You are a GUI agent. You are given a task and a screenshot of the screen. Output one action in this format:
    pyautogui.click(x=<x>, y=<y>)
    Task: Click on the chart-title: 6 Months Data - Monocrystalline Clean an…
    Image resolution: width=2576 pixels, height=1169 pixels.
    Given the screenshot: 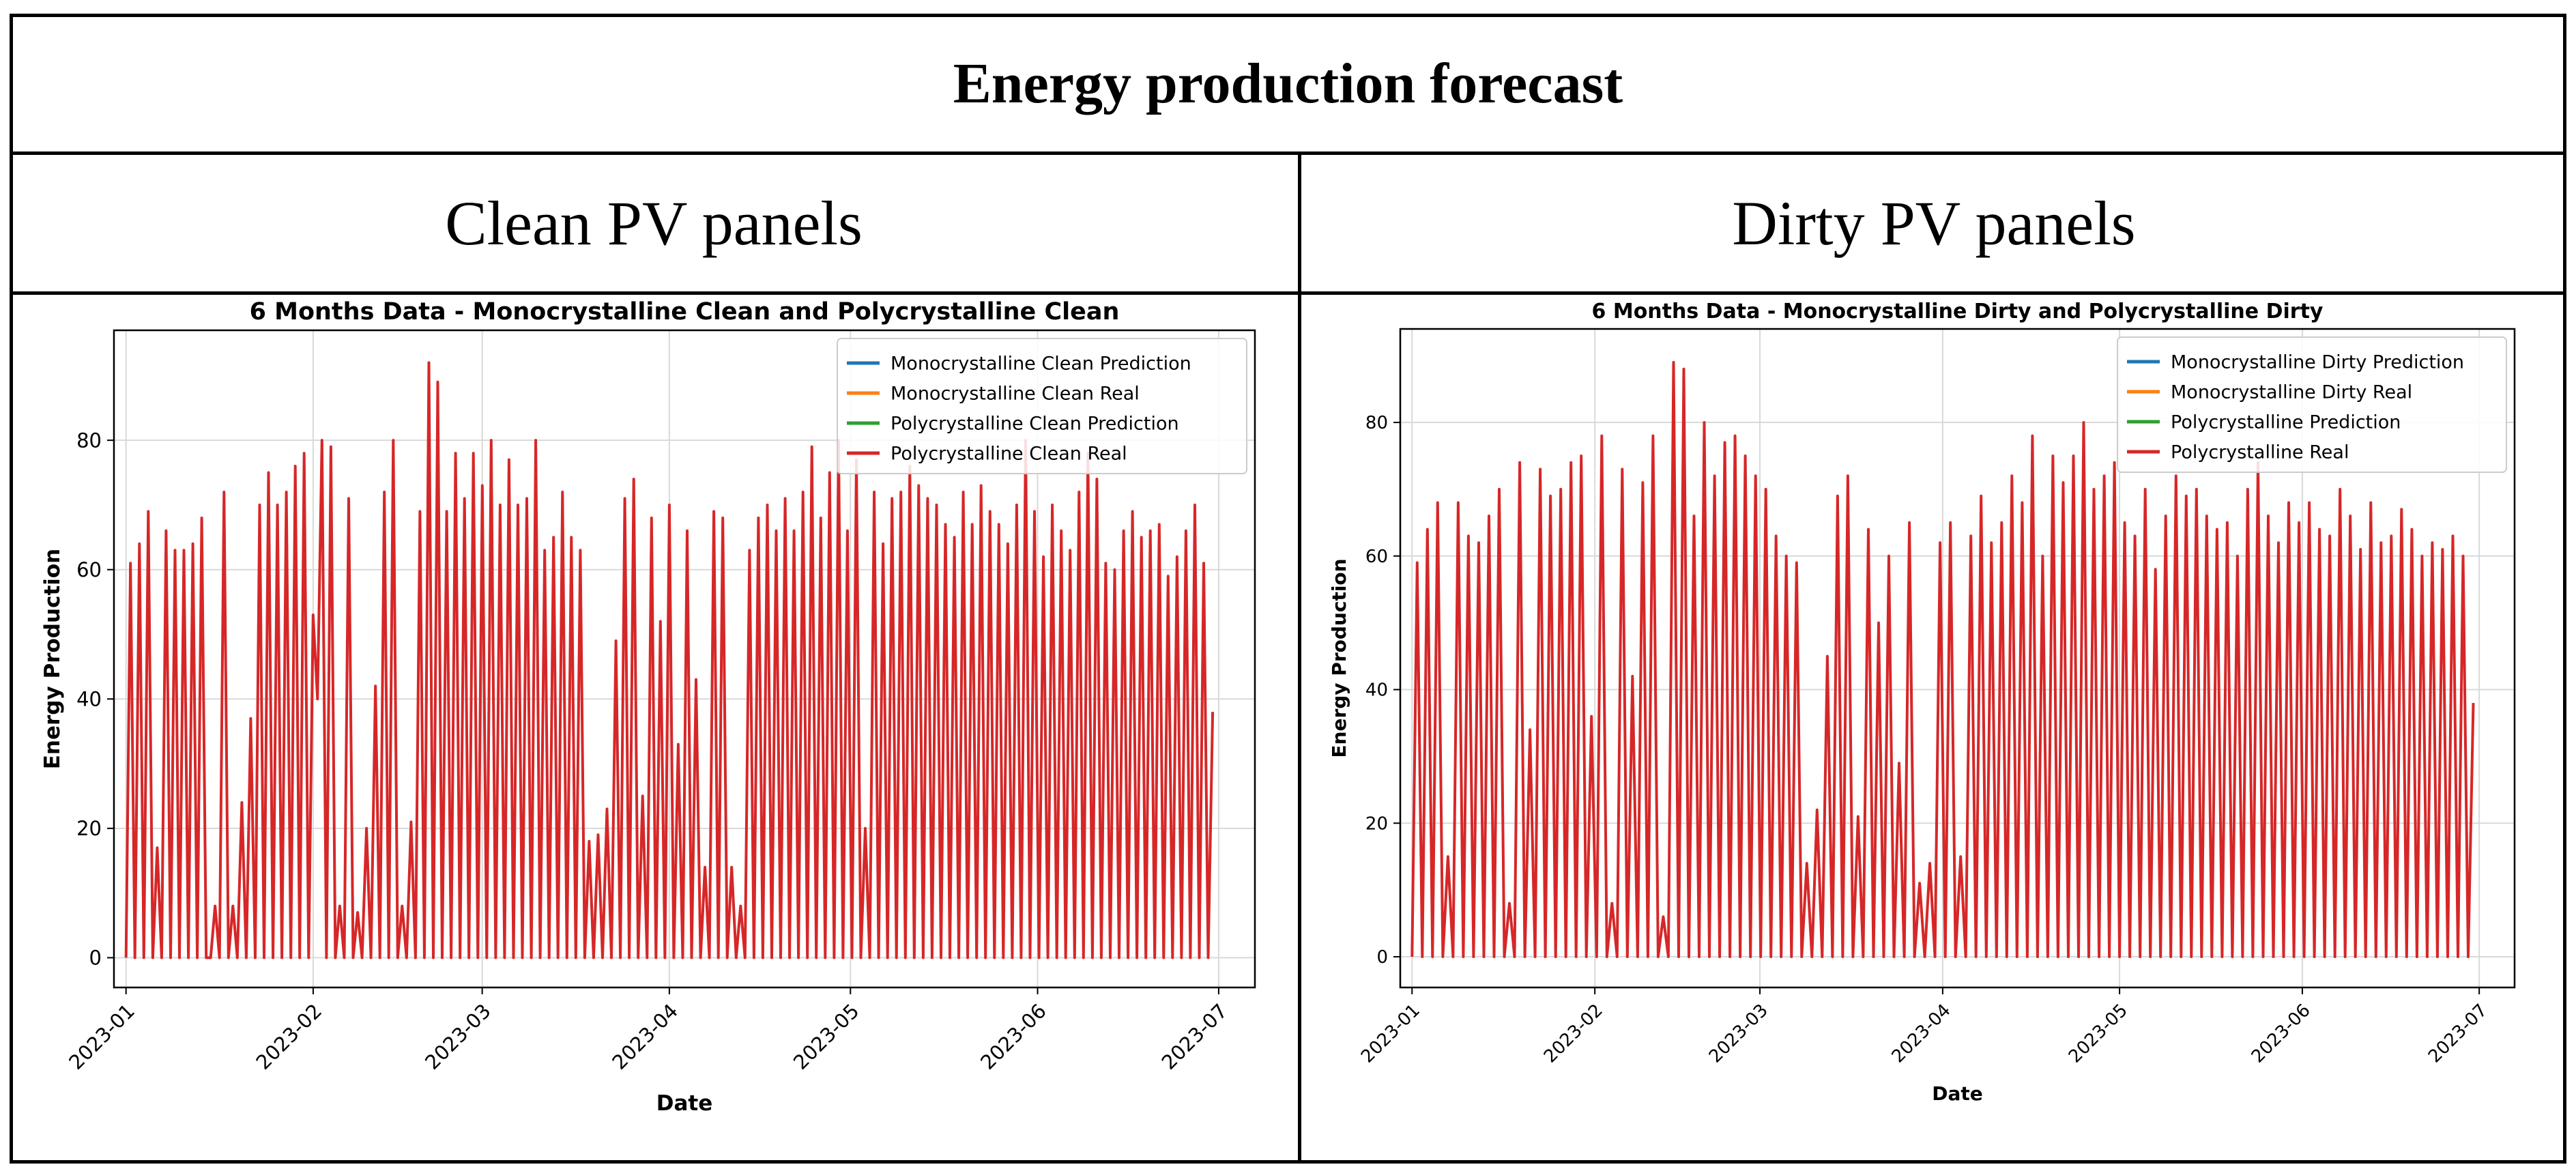 What is the action you would take?
    pyautogui.click(x=685, y=312)
    